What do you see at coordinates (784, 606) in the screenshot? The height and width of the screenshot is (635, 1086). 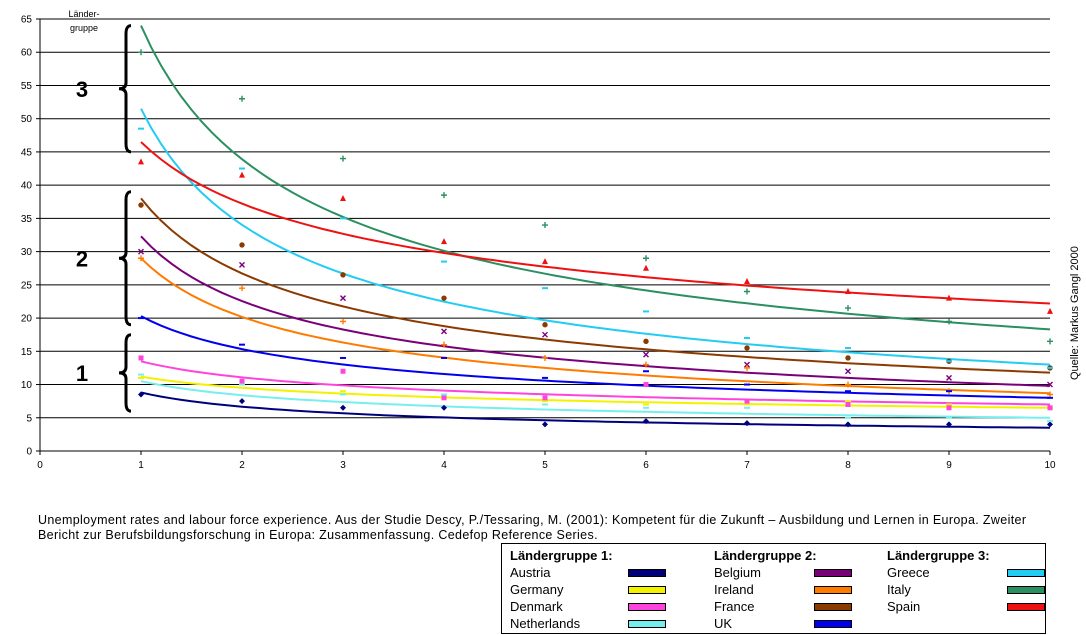 I see `legend-item-france: France` at bounding box center [784, 606].